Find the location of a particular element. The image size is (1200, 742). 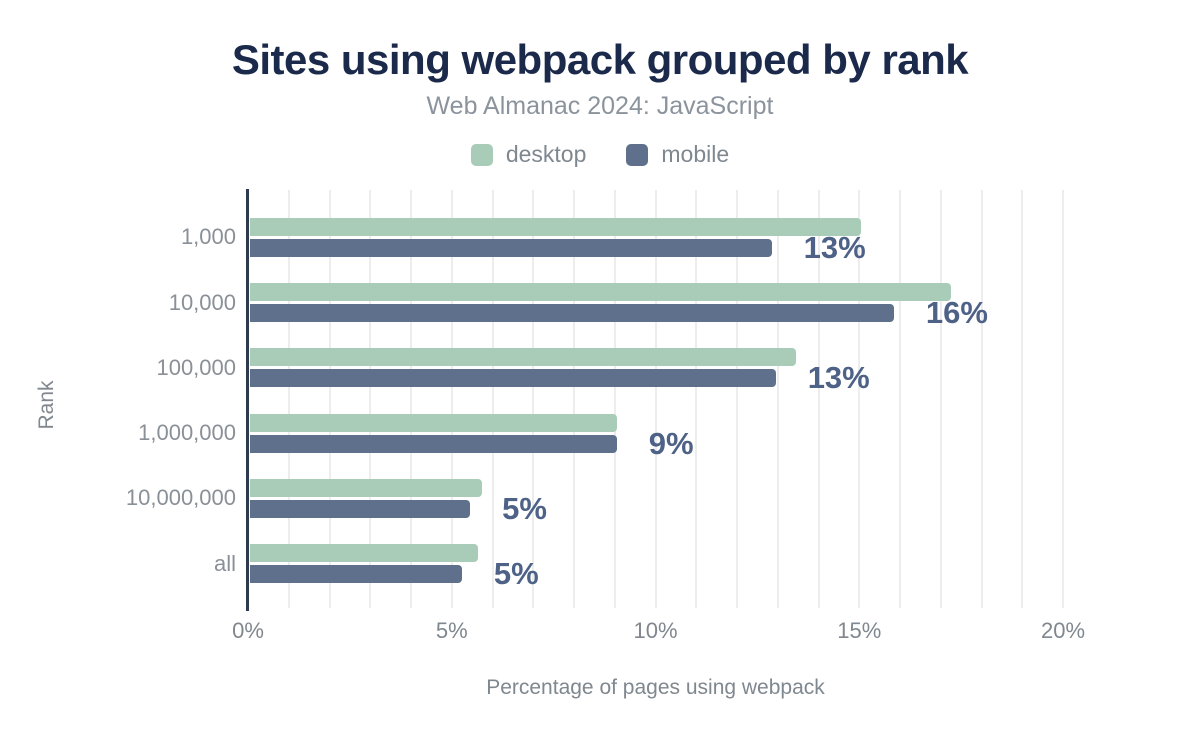

gridline-14pct is located at coordinates (818, 399).